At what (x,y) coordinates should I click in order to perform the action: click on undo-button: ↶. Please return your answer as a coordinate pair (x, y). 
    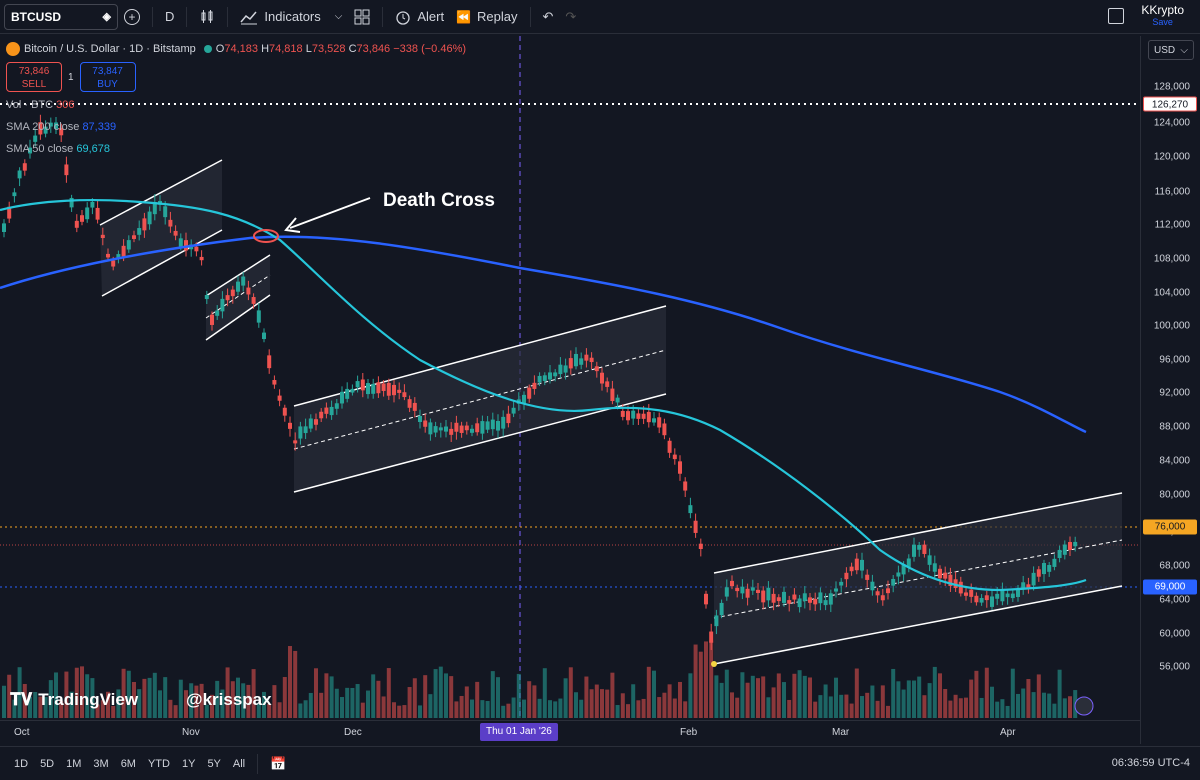
    Looking at the image, I should click on (548, 17).